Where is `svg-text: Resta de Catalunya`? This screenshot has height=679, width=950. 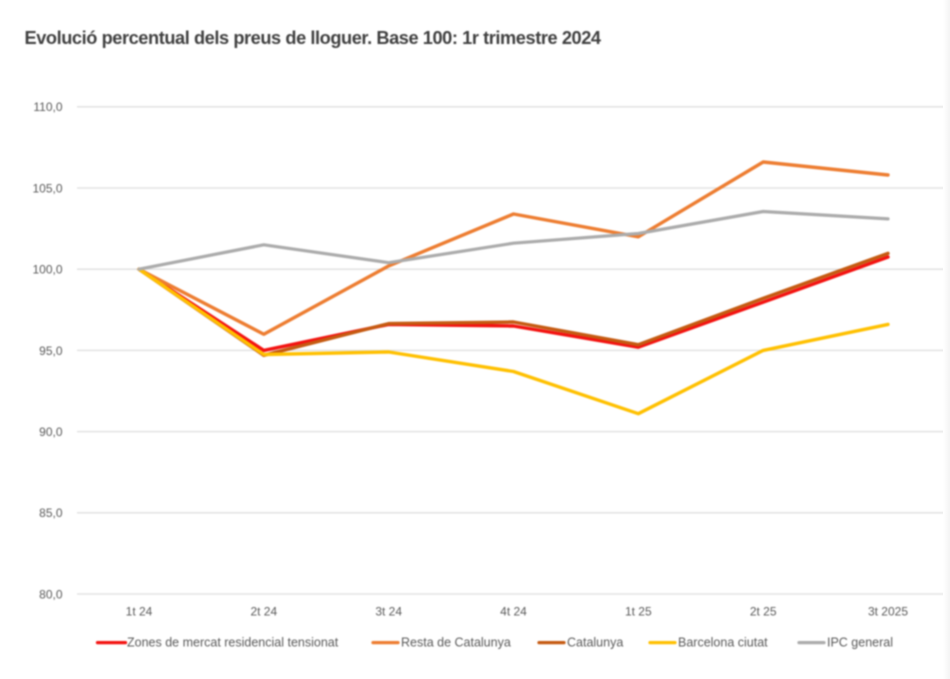 svg-text: Resta de Catalunya is located at coordinates (456, 643).